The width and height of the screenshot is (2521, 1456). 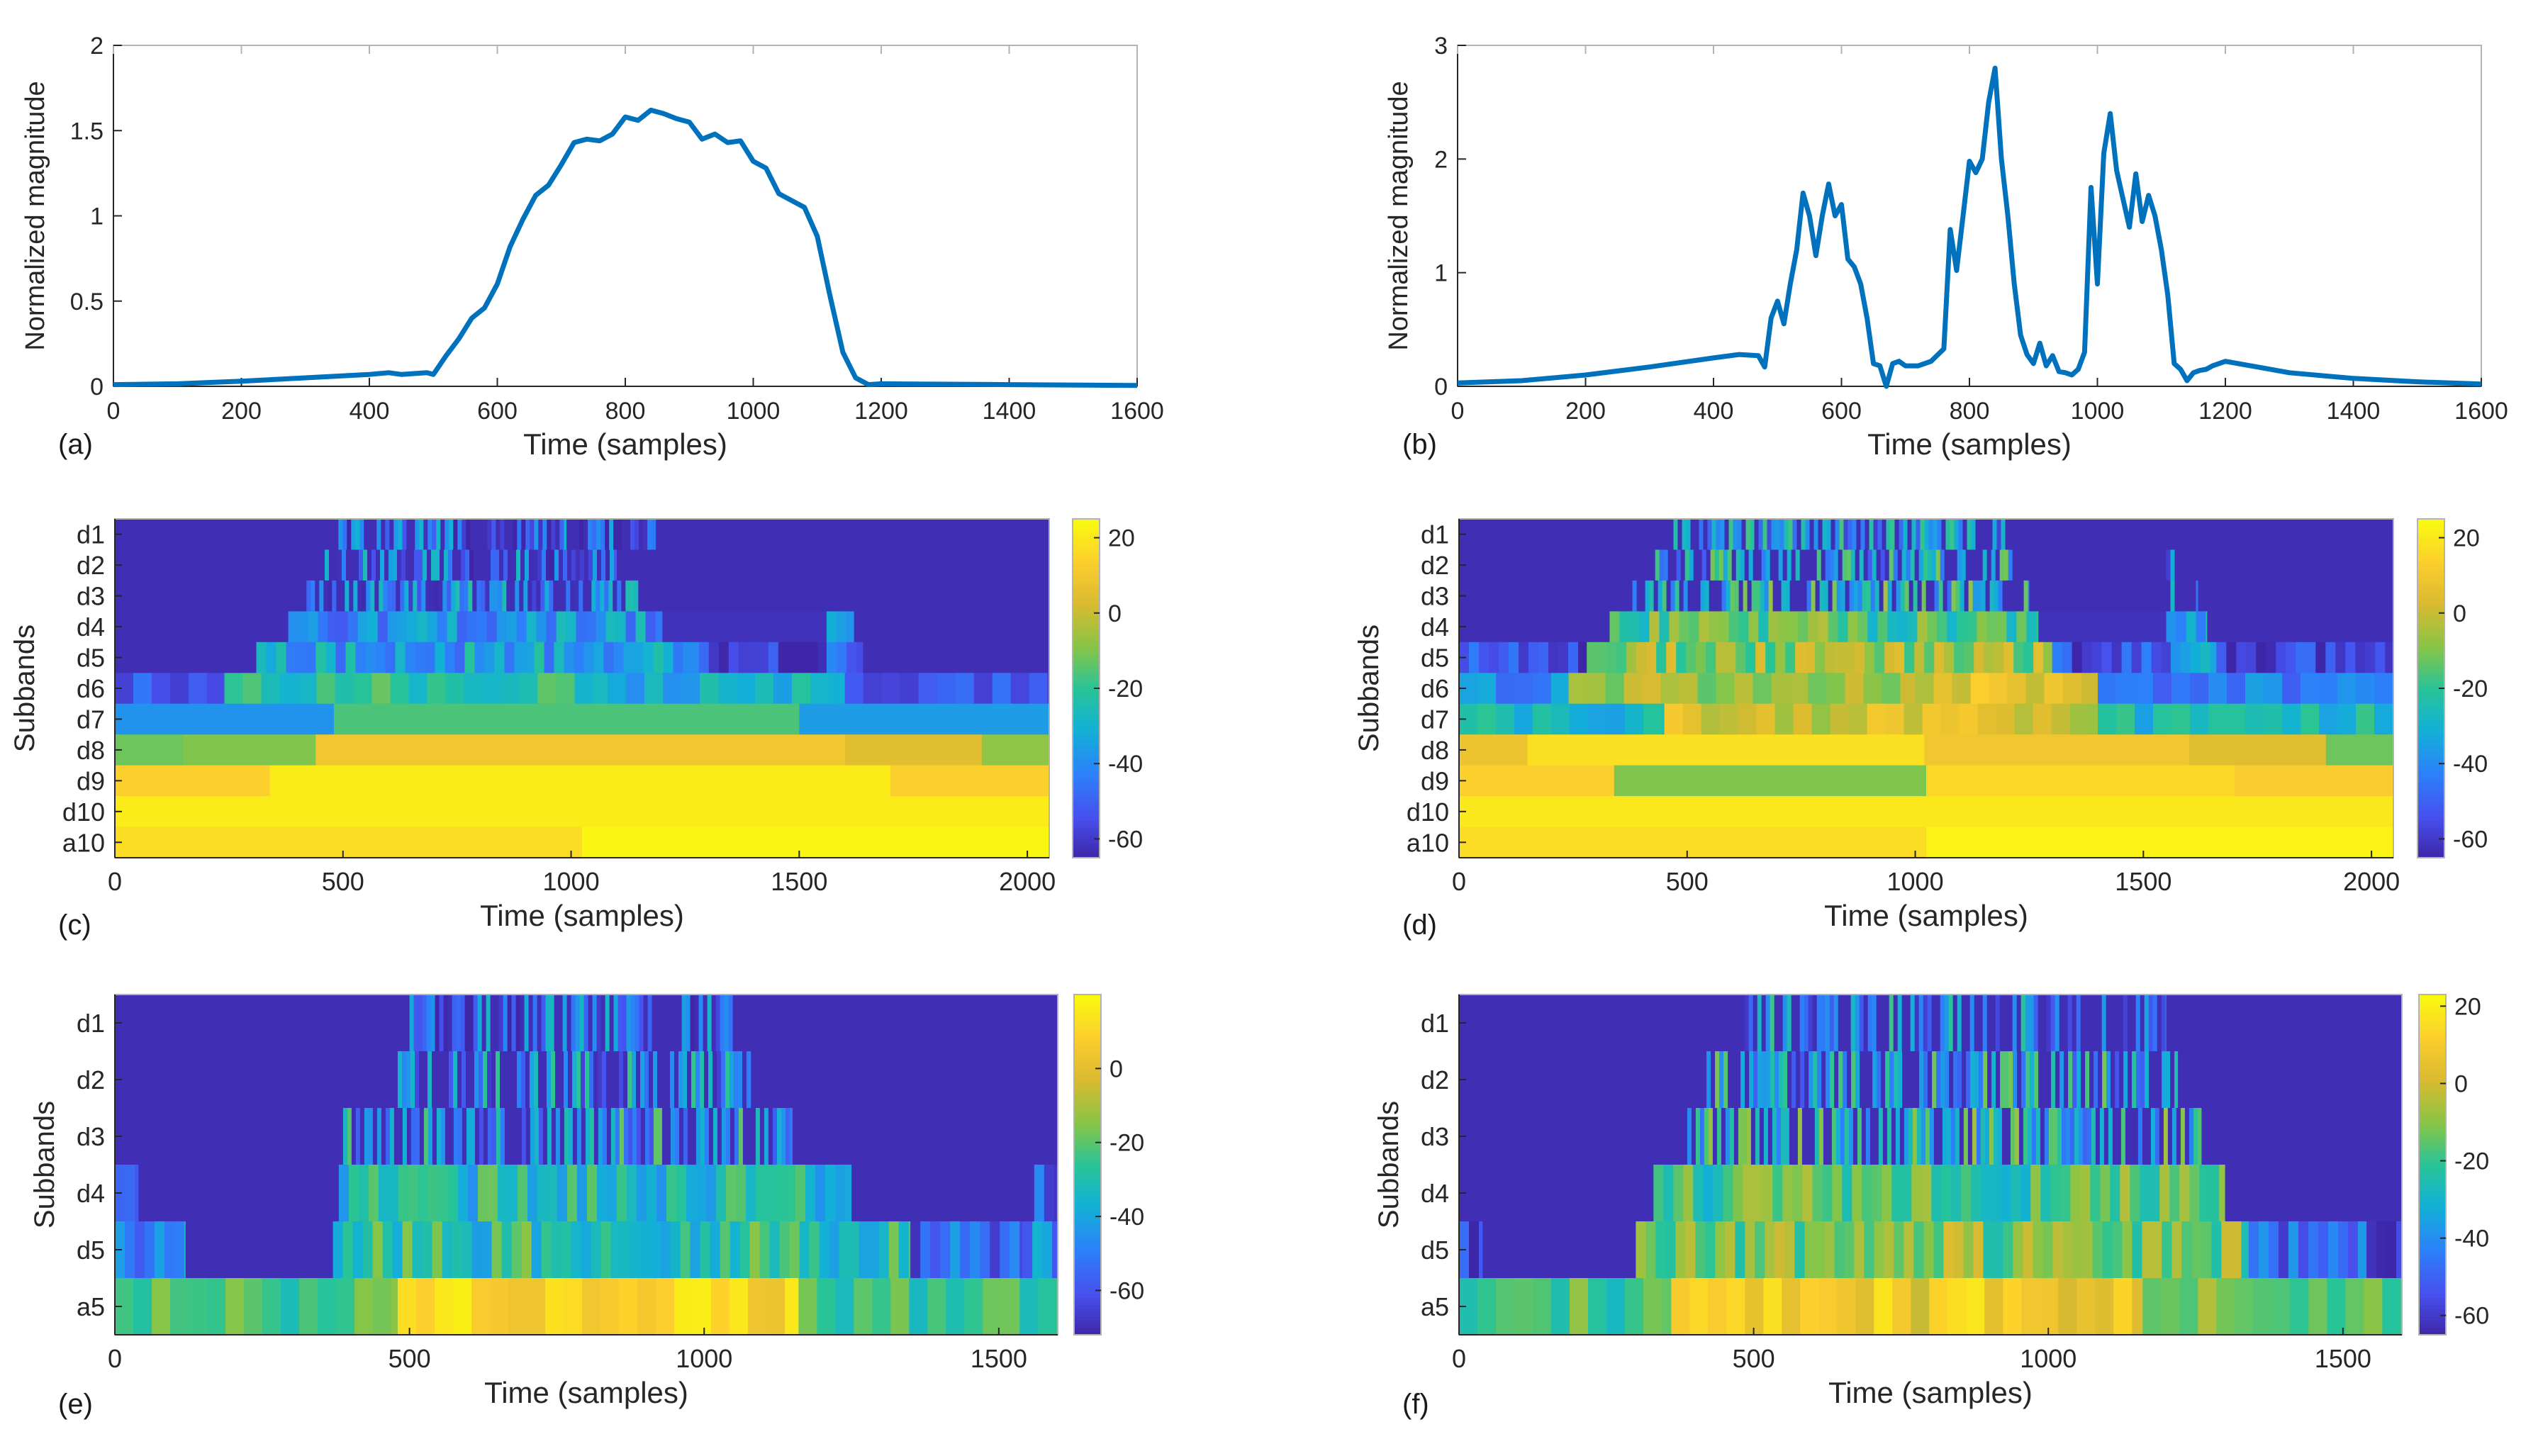 What do you see at coordinates (1125, 689) in the screenshot?
I see `colorbar-tick-label: -20` at bounding box center [1125, 689].